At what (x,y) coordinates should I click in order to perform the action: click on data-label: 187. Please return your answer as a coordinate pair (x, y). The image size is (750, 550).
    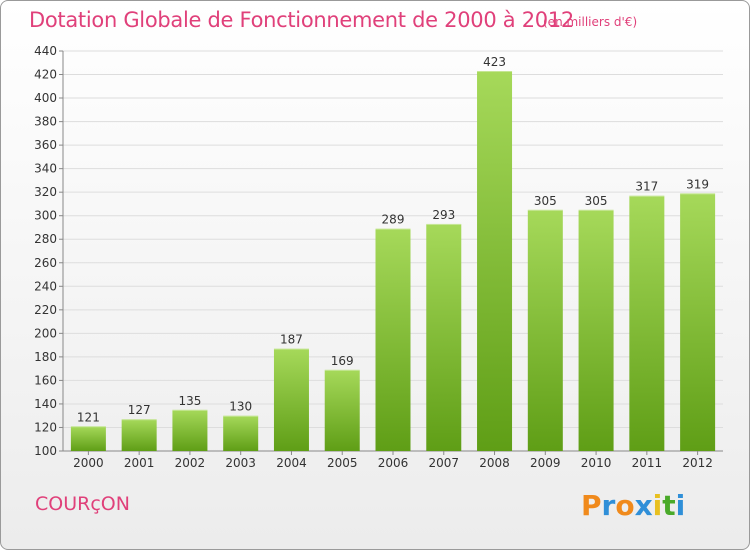
    Looking at the image, I should click on (291, 340).